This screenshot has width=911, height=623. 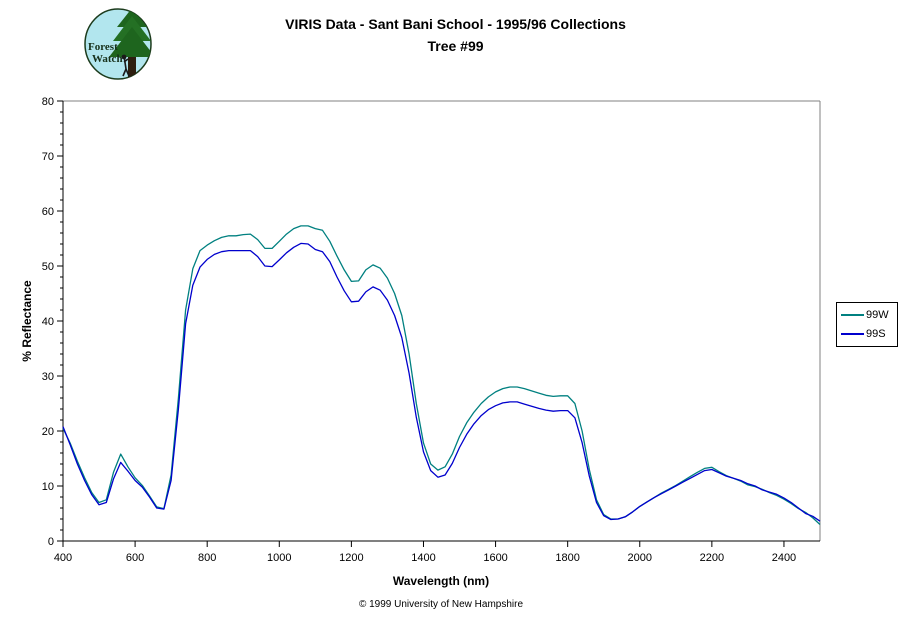 What do you see at coordinates (852, 333) in the screenshot?
I see `legend-line-sample-99s` at bounding box center [852, 333].